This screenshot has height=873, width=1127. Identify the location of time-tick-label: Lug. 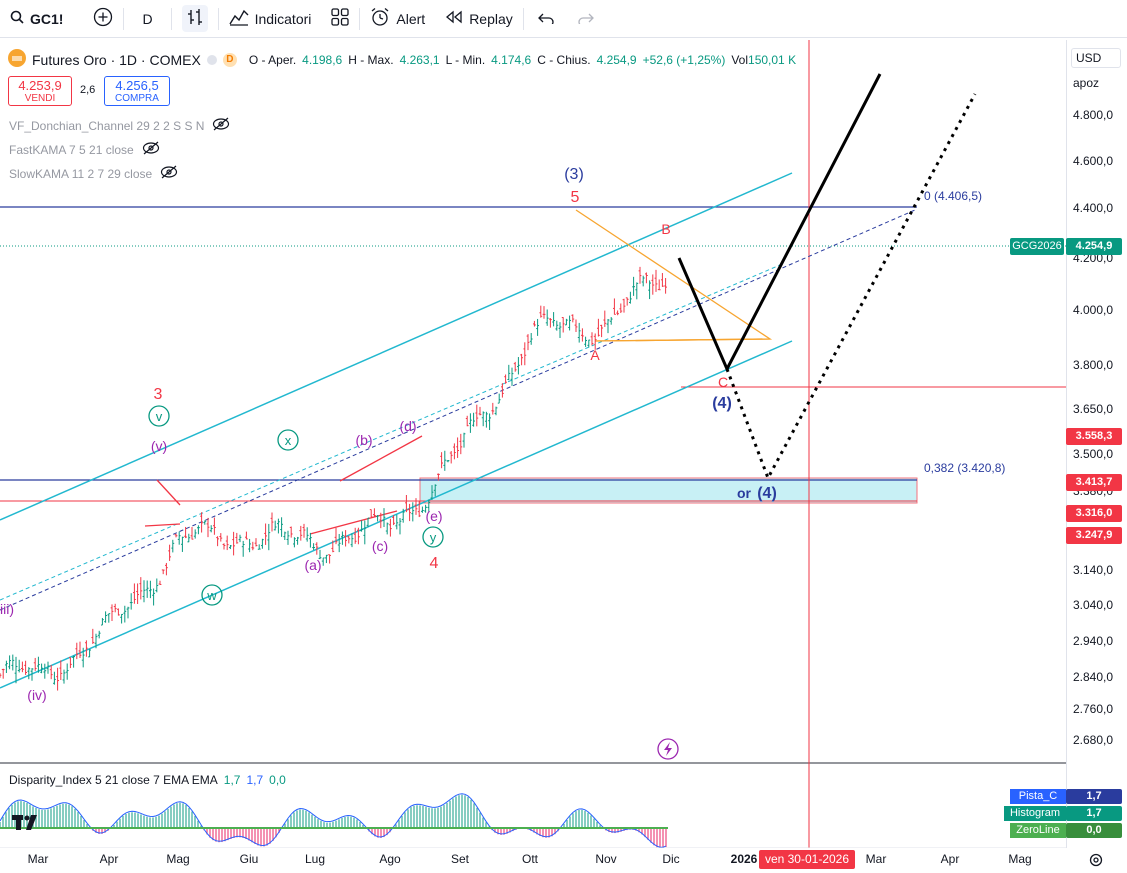
(315, 859).